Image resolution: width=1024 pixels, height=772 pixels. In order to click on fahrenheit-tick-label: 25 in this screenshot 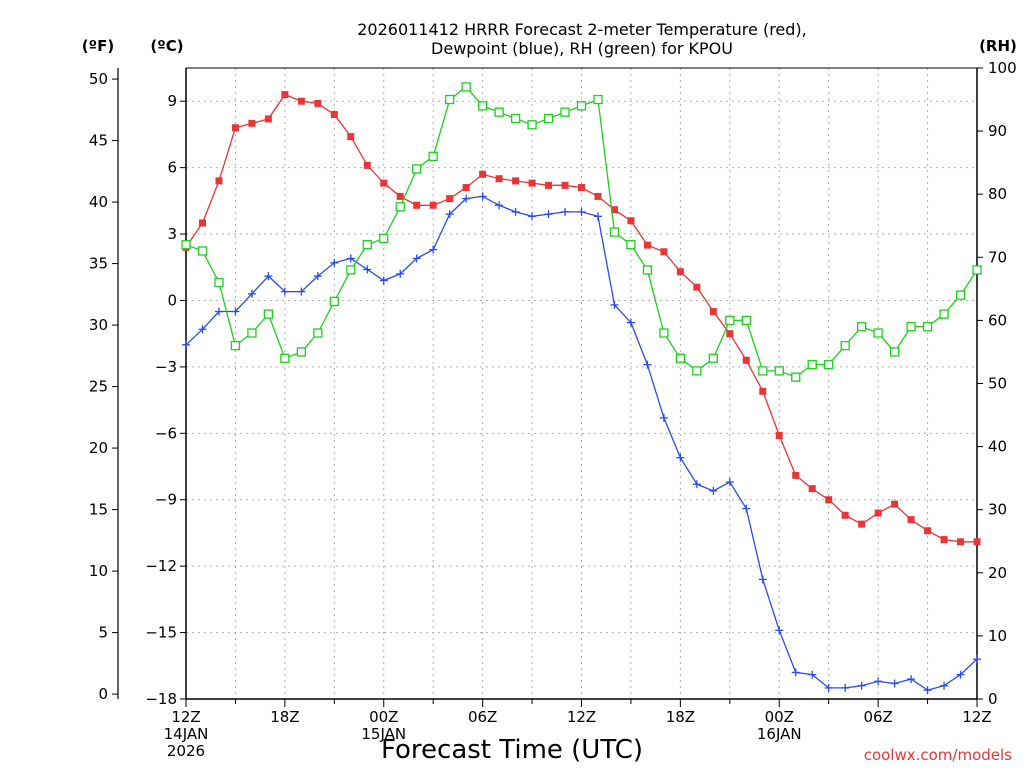, I will do `click(98, 387)`.